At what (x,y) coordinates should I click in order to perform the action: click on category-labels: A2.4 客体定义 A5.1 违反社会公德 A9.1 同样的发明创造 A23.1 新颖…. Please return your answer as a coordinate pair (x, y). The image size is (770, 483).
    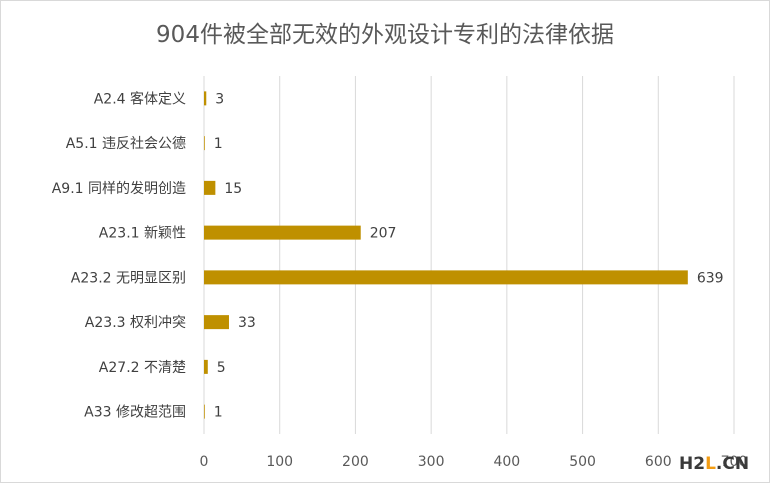
    Looking at the image, I should click on (119, 255).